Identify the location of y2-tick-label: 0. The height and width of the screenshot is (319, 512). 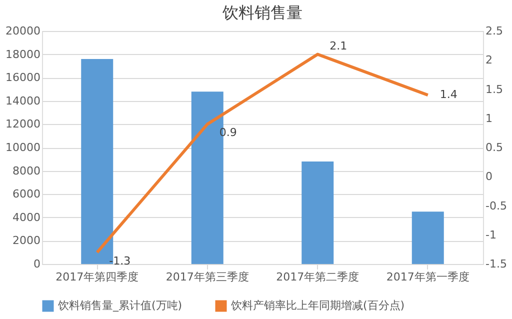
(489, 177).